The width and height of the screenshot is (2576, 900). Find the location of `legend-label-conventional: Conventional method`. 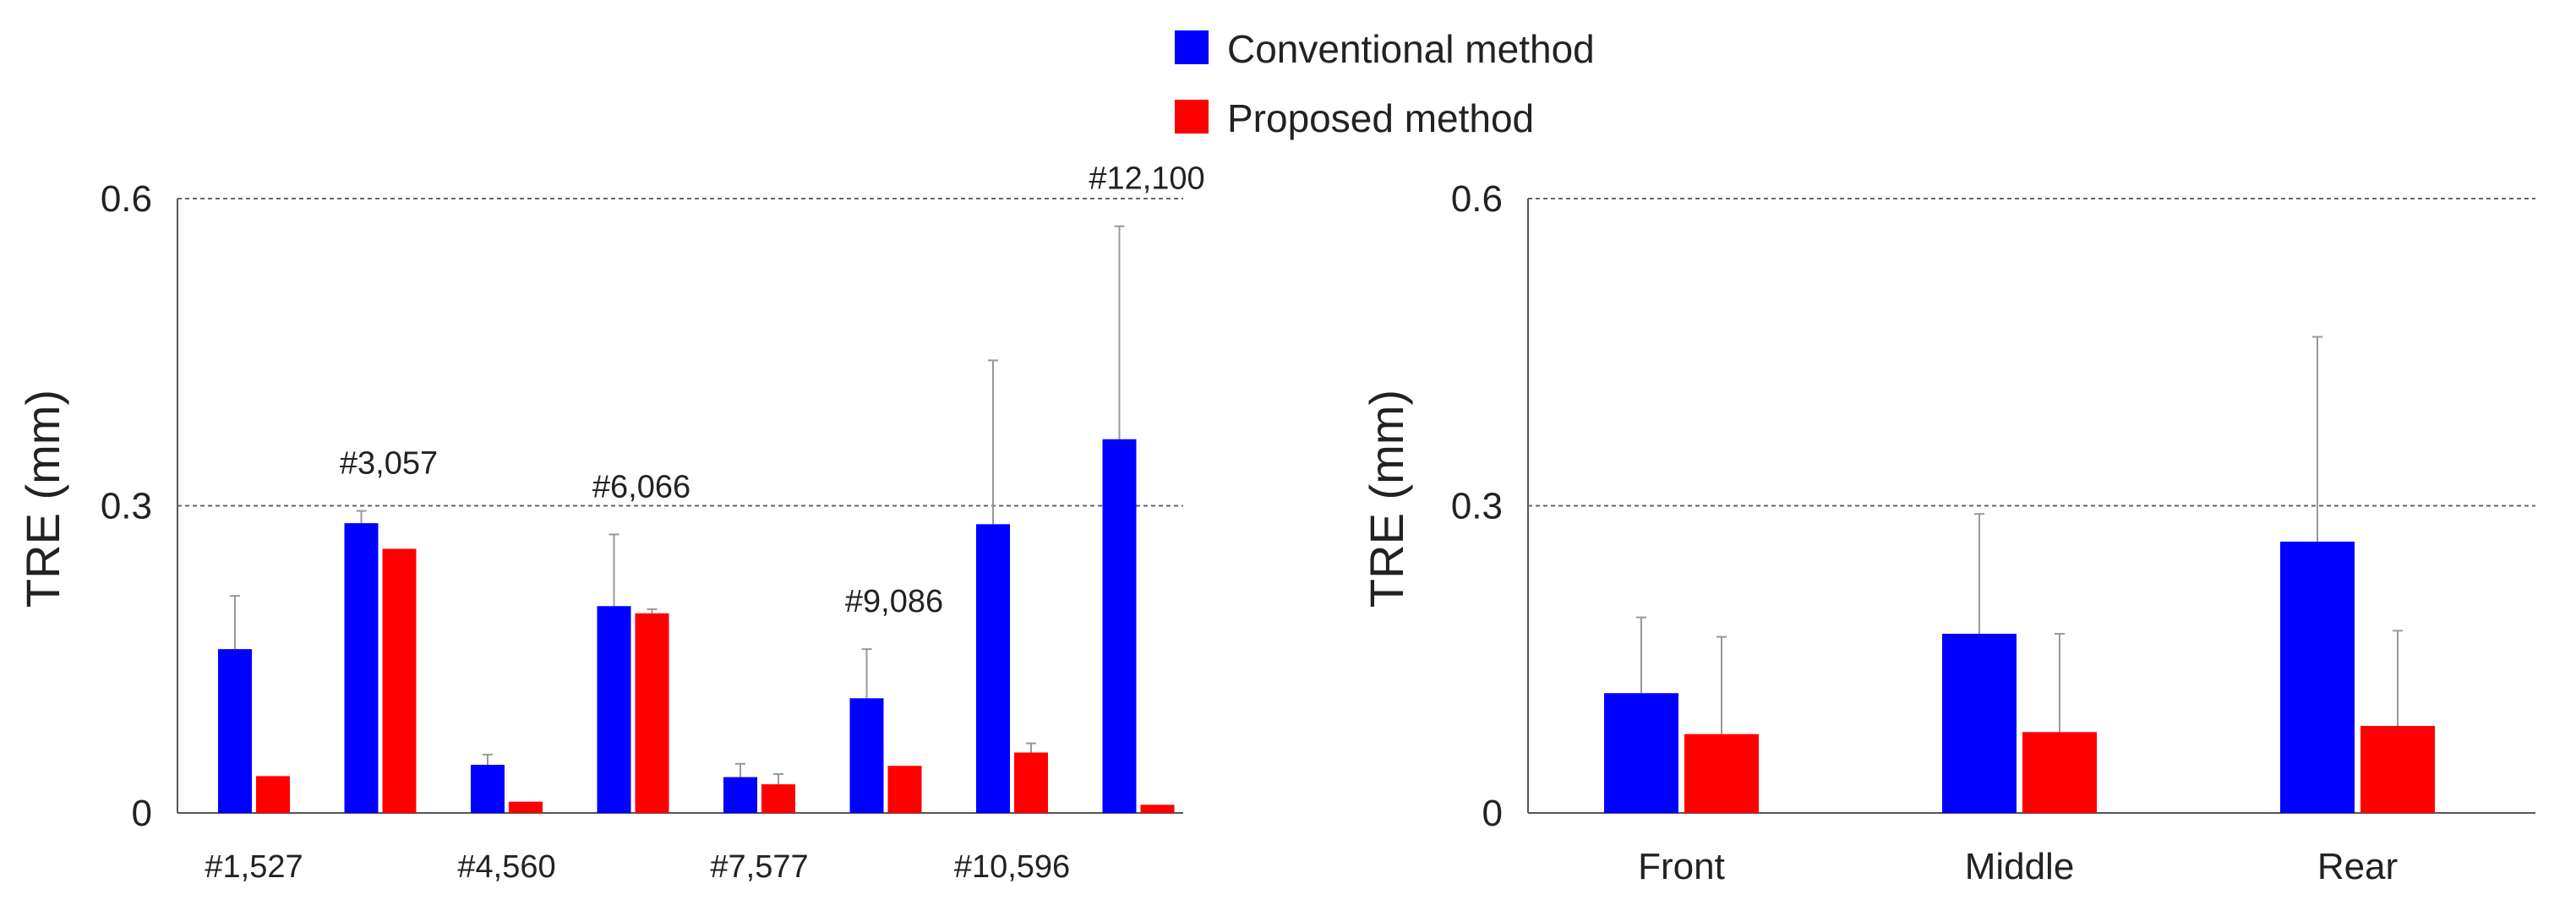

legend-label-conventional: Conventional method is located at coordinates (1411, 49).